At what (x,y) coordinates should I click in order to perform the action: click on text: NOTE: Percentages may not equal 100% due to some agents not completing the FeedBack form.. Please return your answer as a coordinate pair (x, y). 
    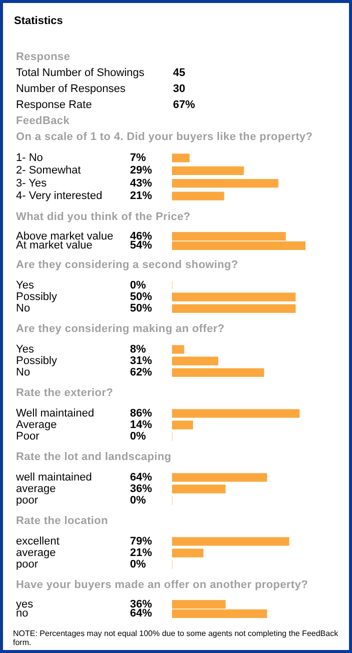
    Looking at the image, I should click on (176, 638).